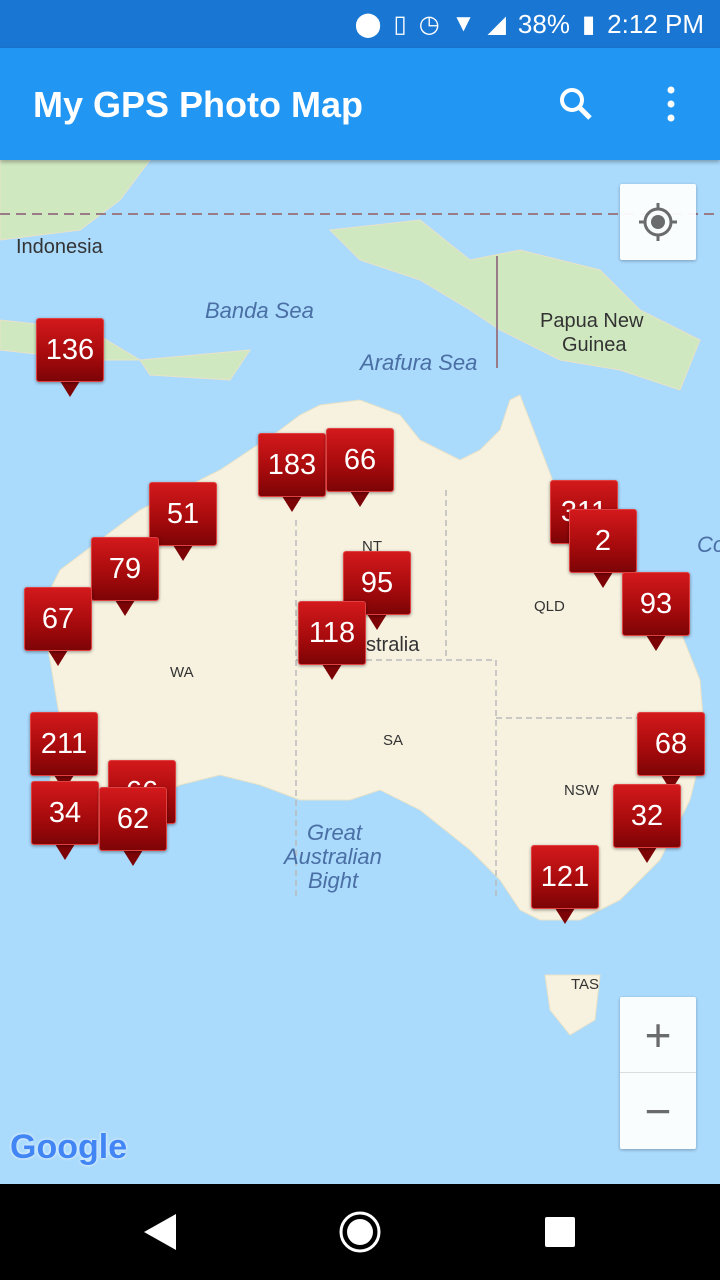  Describe the element at coordinates (133, 819) in the screenshot. I see `marker-count: 62` at that location.